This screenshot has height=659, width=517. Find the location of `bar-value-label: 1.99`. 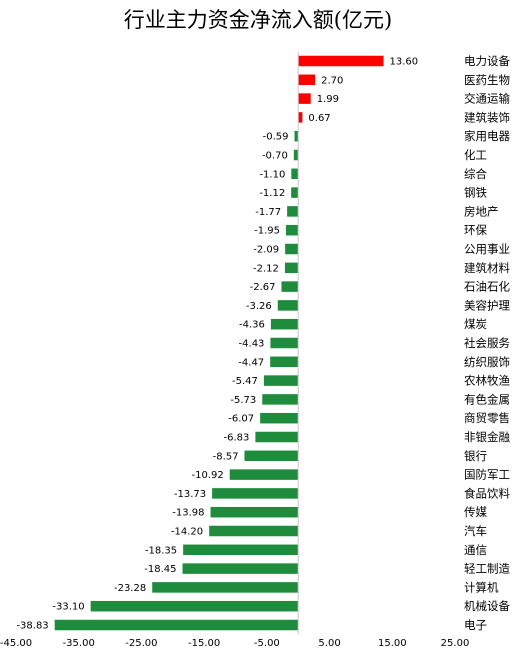

bar-value-label: 1.99 is located at coordinates (328, 99).